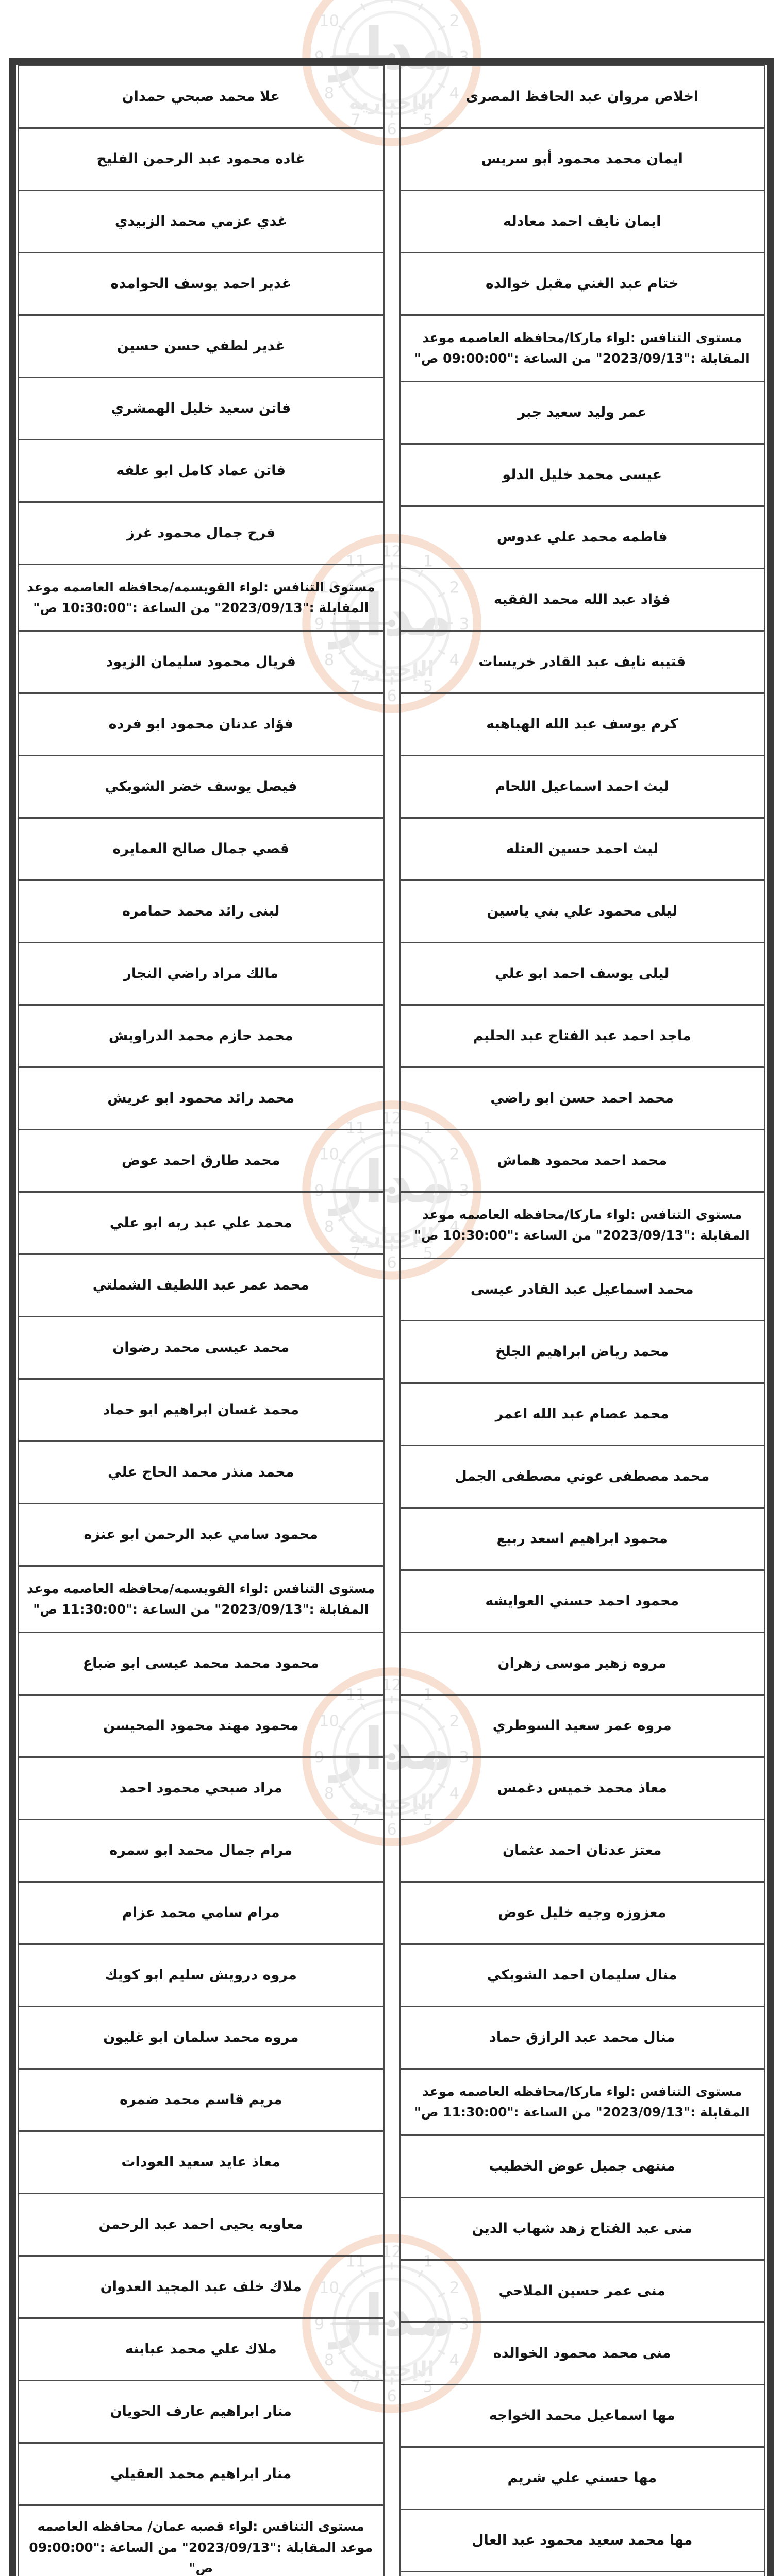 The width and height of the screenshot is (783, 2576). I want to click on table-row: معاذ محمد خميس دغمس, so click(582, 1788).